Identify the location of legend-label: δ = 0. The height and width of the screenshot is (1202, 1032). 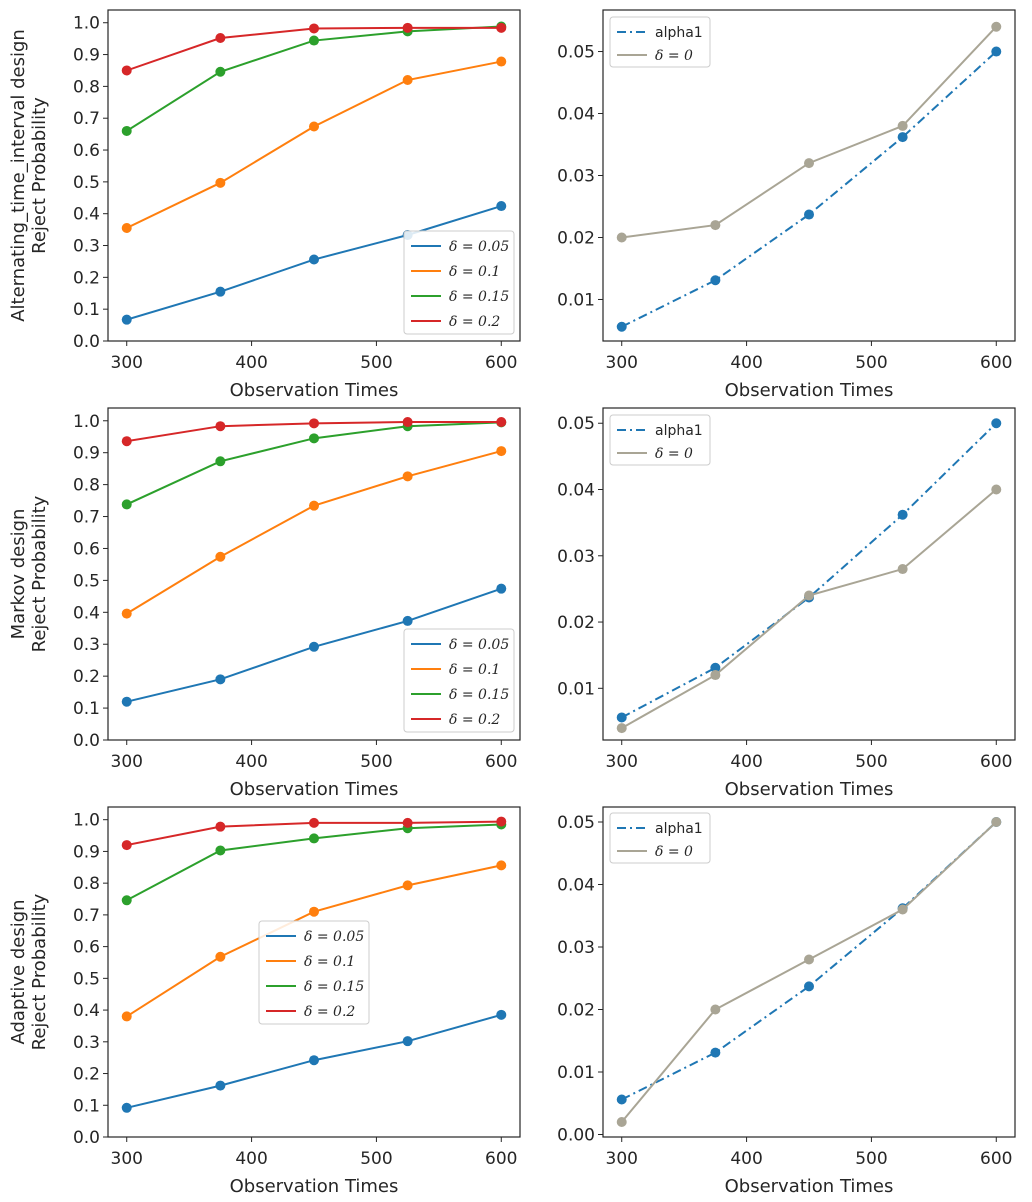
(674, 56).